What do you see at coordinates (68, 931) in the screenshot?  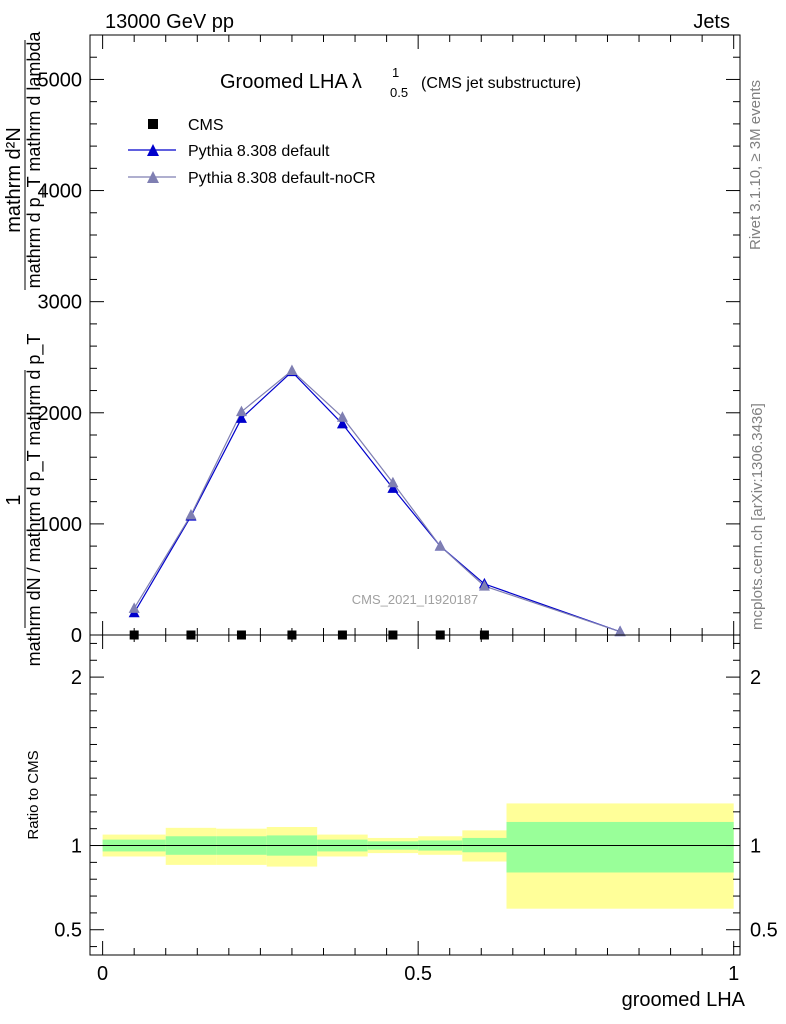 I see `ratio-ytick-label: 0.5` at bounding box center [68, 931].